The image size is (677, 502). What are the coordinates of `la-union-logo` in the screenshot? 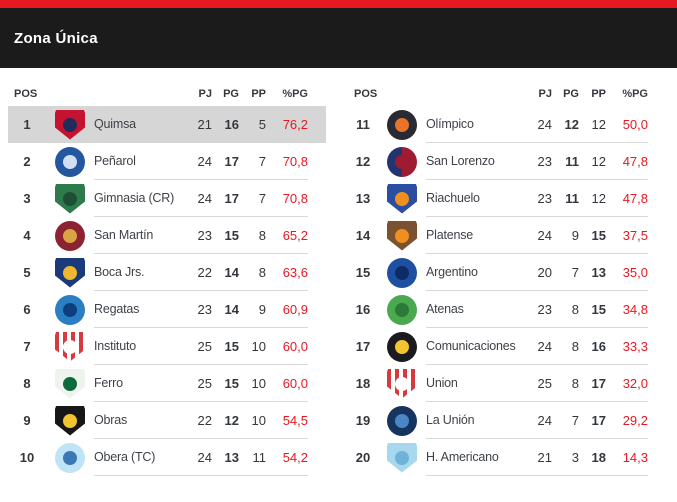 It's located at (402, 420).